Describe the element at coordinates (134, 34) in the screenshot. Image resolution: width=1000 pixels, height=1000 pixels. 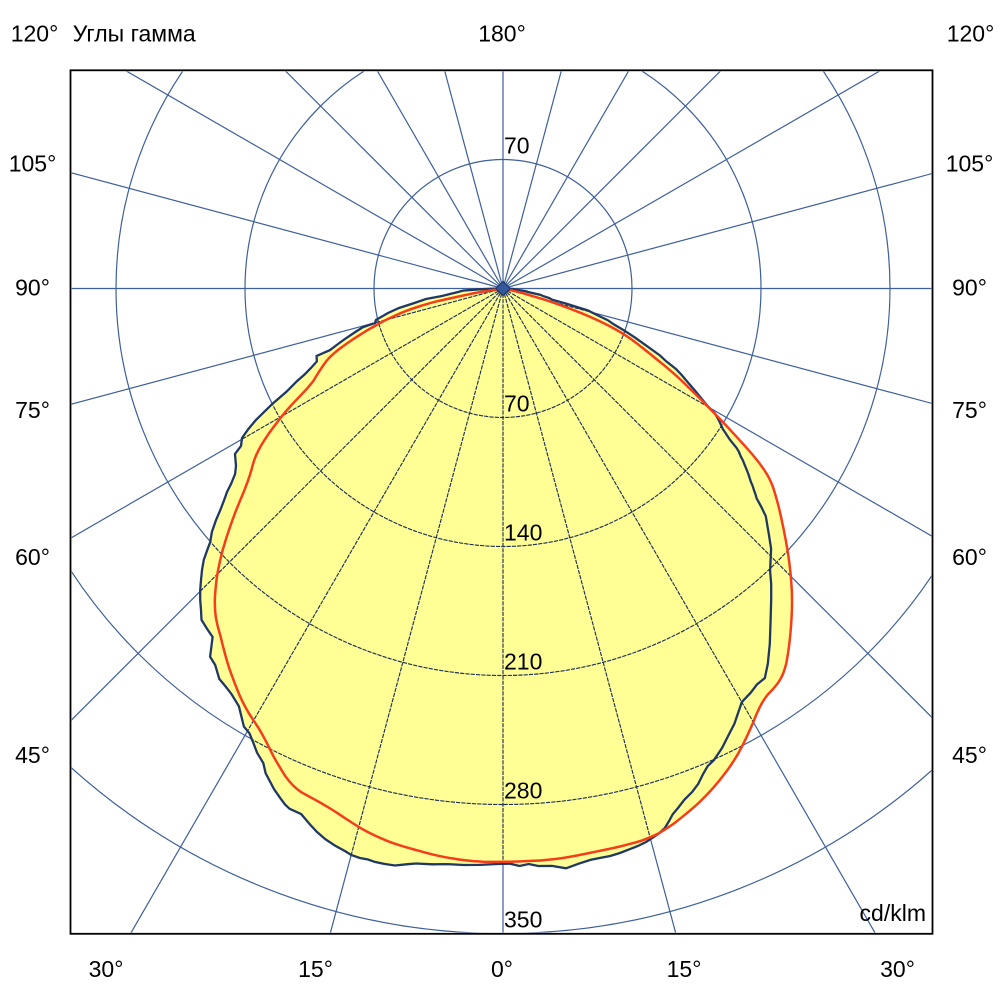
I see `svg-text: Углы гамма` at that location.